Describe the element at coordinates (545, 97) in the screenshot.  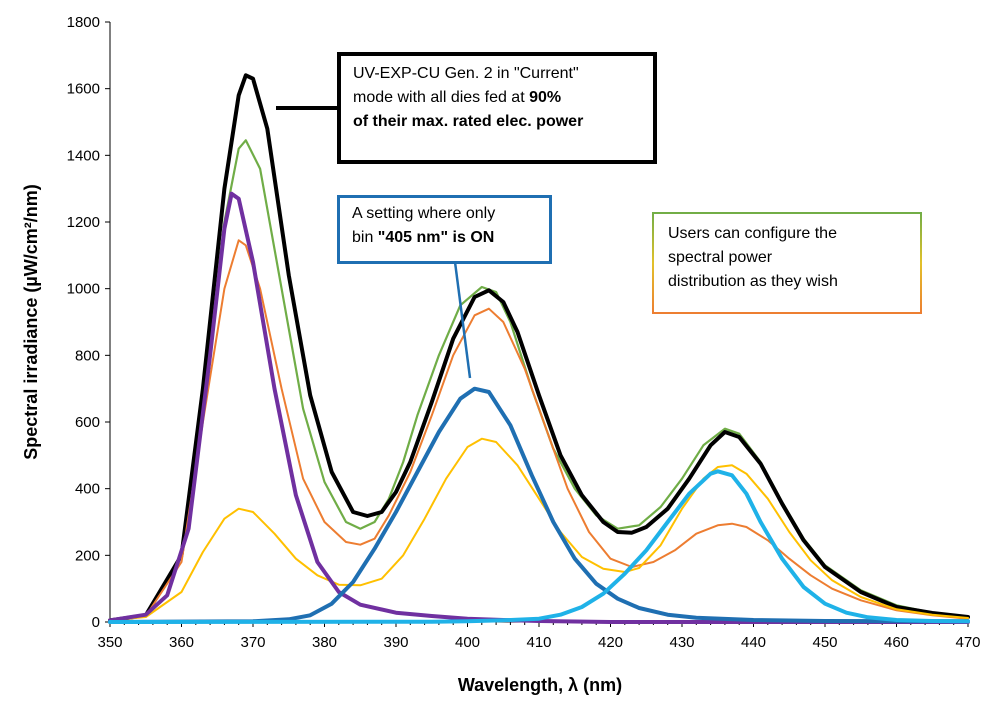
I see `current-callout-line2-bold: 90%` at that location.